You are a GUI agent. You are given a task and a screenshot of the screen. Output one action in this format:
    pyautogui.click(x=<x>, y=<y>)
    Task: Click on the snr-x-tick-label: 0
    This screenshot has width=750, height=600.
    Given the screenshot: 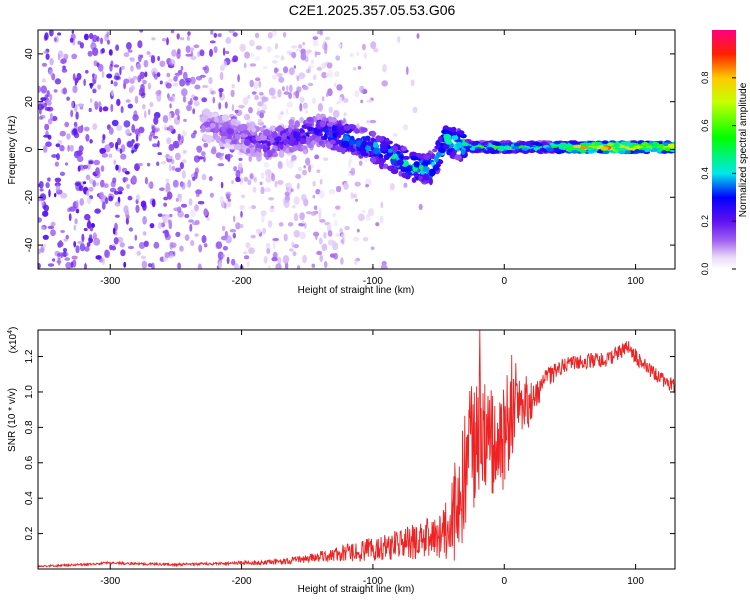 What is the action you would take?
    pyautogui.click(x=504, y=581)
    